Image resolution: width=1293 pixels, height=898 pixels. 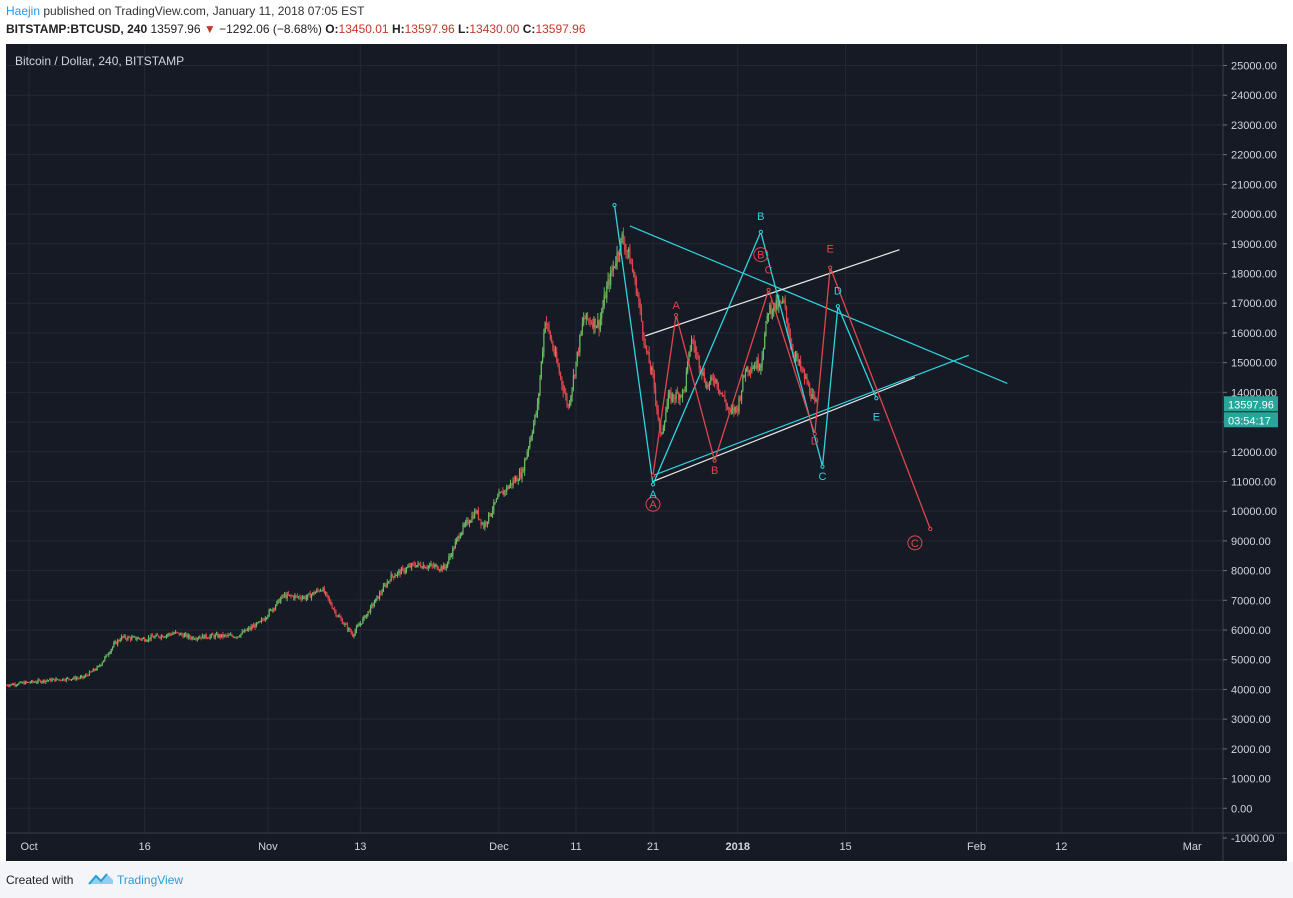 I want to click on x-tick-label: 21, so click(x=653, y=847).